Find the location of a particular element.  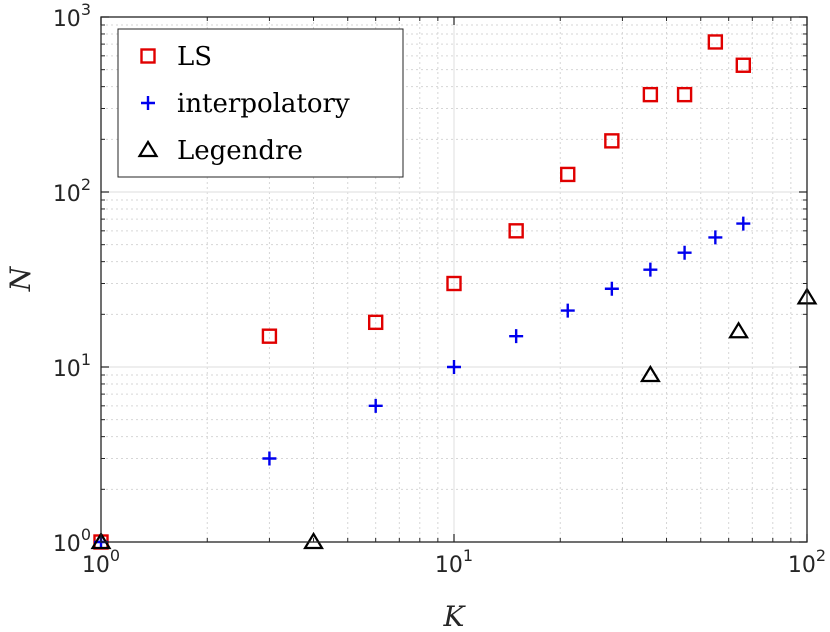

x-axis-label: K is located at coordinates (455, 616).